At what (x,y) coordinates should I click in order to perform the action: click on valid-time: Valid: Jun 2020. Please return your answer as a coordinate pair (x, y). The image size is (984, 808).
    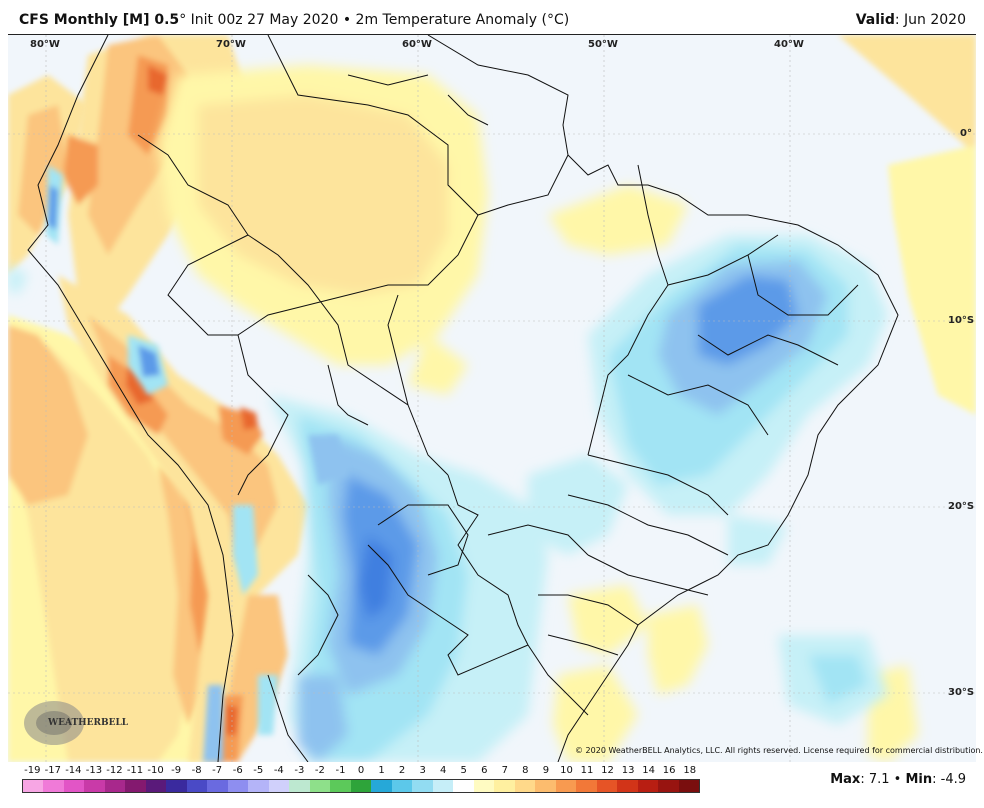
    Looking at the image, I should click on (911, 20).